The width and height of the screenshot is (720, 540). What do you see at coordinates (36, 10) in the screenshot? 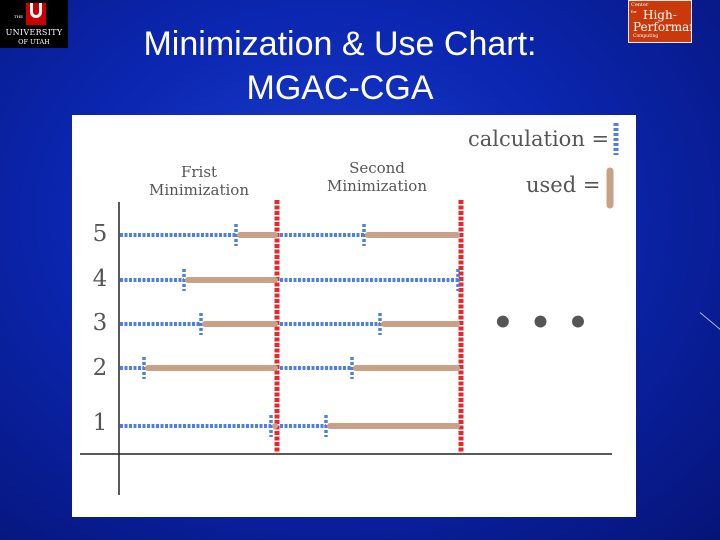
I see `u-letter-icon` at bounding box center [36, 10].